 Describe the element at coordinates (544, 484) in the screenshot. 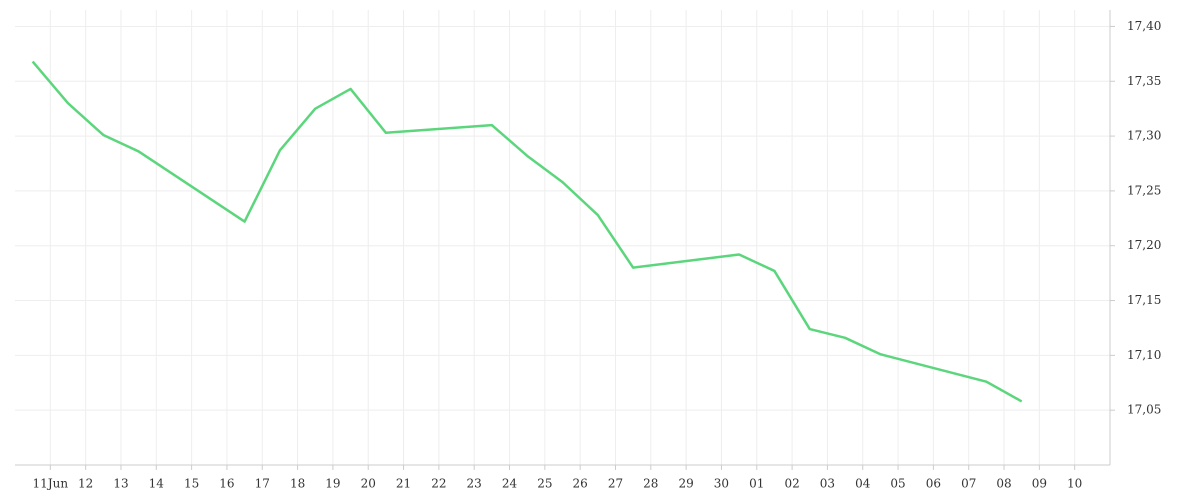

I see `x-tick-label: 25` at that location.